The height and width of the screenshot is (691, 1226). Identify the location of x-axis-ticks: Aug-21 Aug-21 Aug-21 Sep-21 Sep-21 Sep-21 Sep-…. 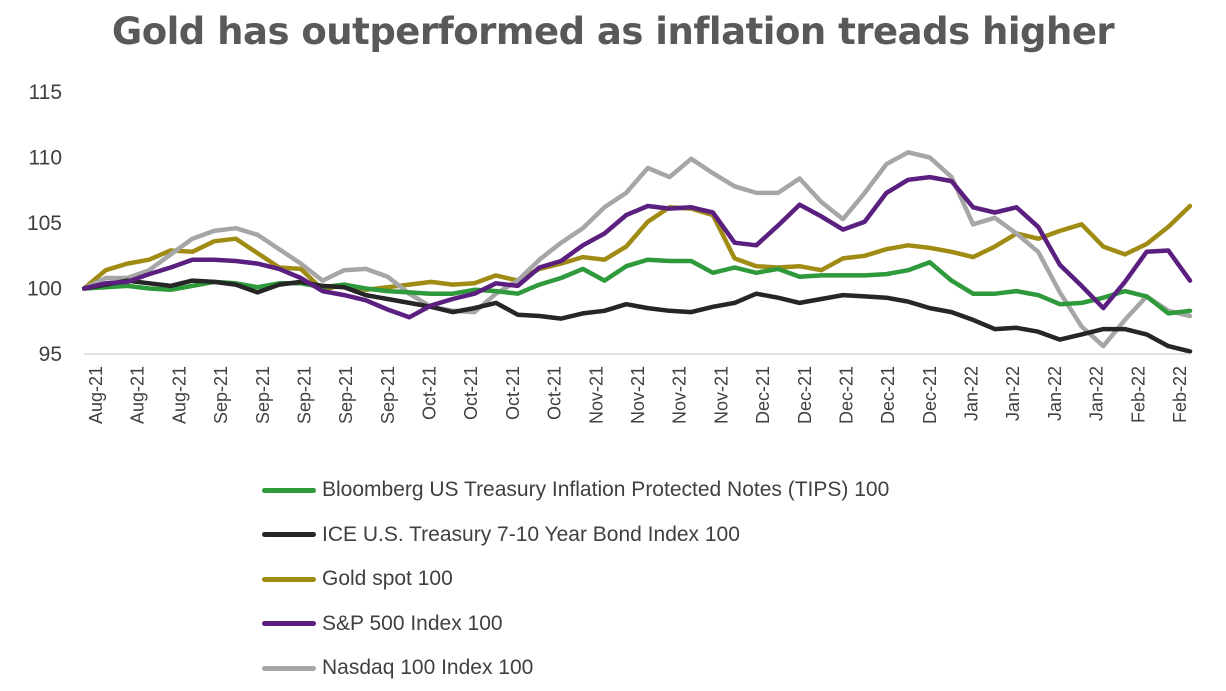
(638, 395).